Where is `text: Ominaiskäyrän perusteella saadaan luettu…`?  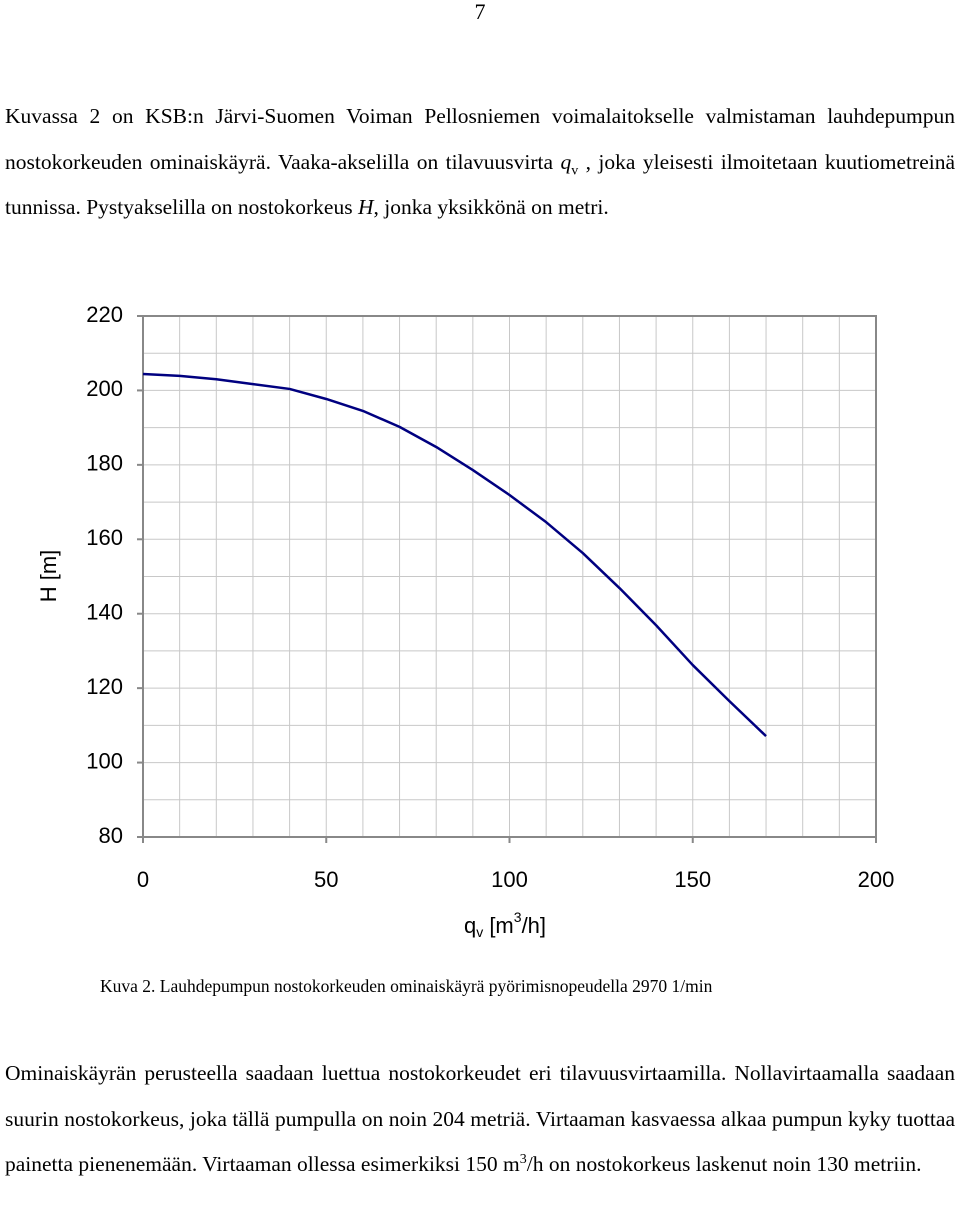
text: Ominaiskäyrän perusteella saadaan luettu… is located at coordinates (480, 1118).